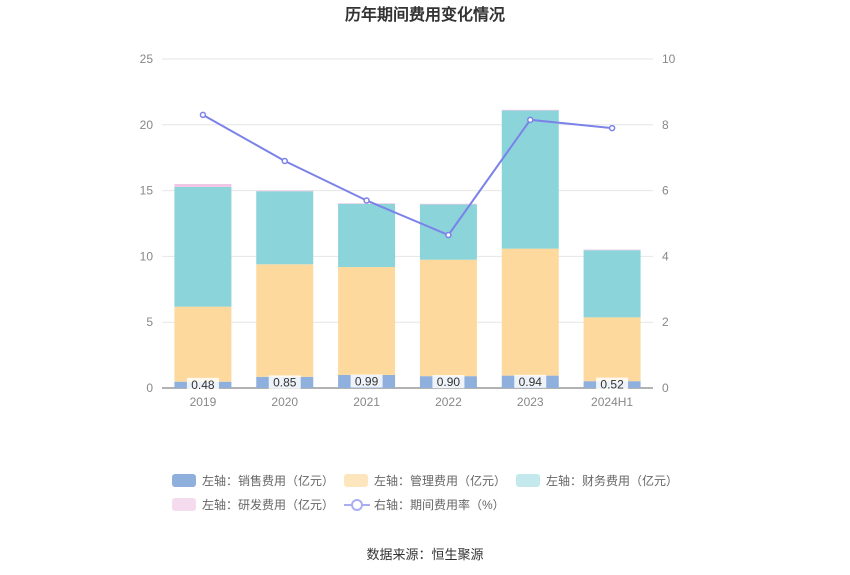 The height and width of the screenshot is (575, 850). Describe the element at coordinates (439, 504) in the screenshot. I see `legend-label: 右轴：期间费用率（%）` at that location.